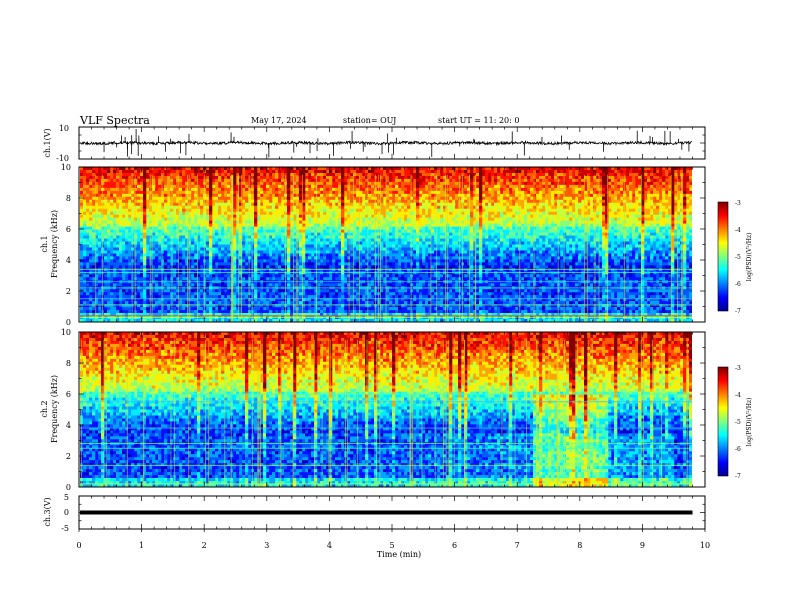 Image resolution: width=792 pixels, height=612 pixels. What do you see at coordinates (44, 243) in the screenshot?
I see `ch1-spec-ylabel-channel: ch.1` at bounding box center [44, 243].